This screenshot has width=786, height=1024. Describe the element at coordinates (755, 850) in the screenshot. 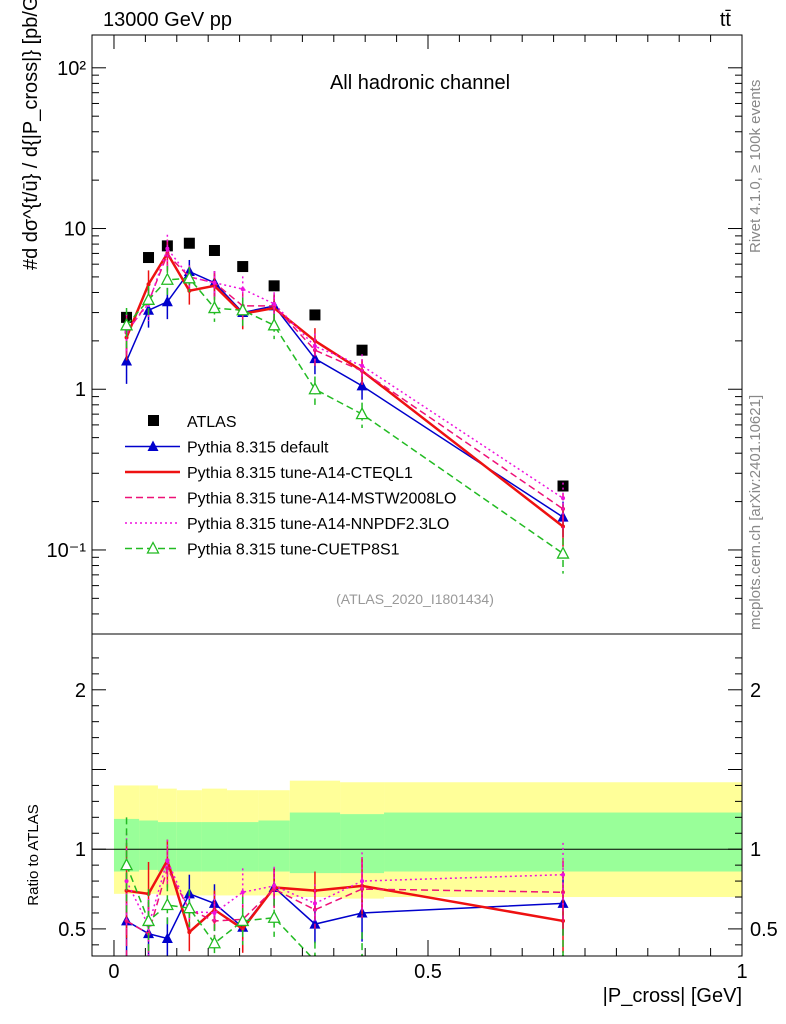

I see `ratio-y-tick-label-right: 1` at that location.